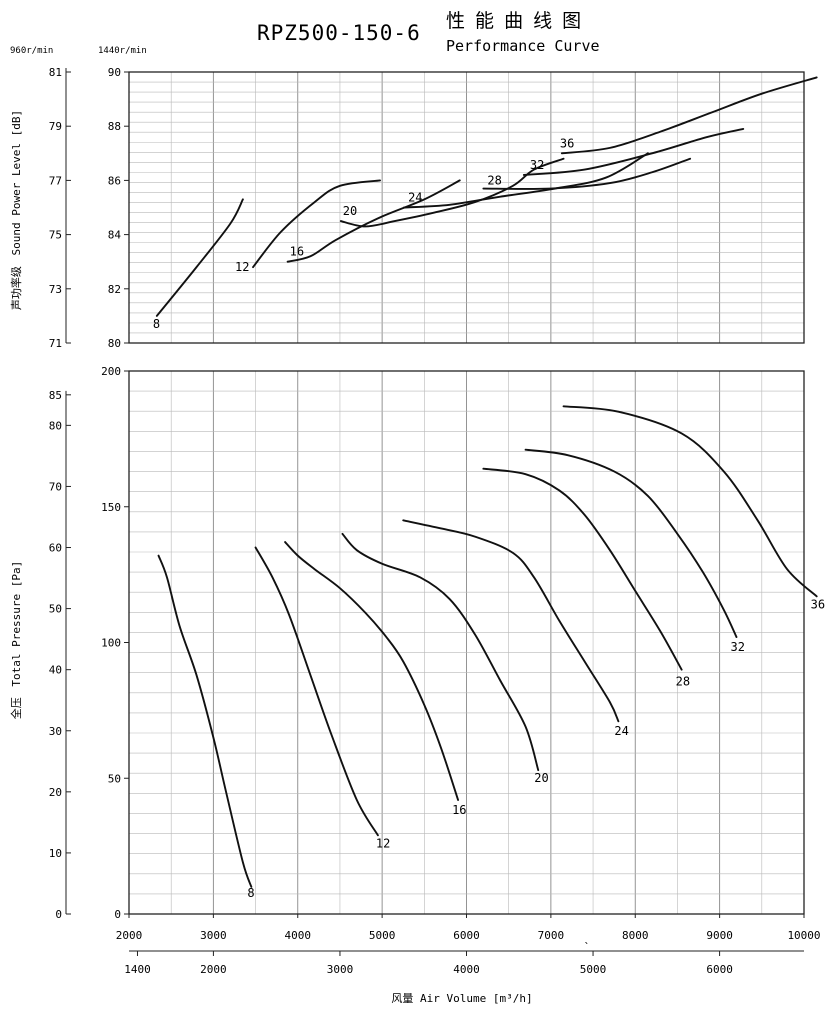 Image resolution: width=832 pixels, height=1011 pixels. Describe the element at coordinates (111, 371) in the screenshot. I see `pressure-tick-label-1440: 200` at that location.